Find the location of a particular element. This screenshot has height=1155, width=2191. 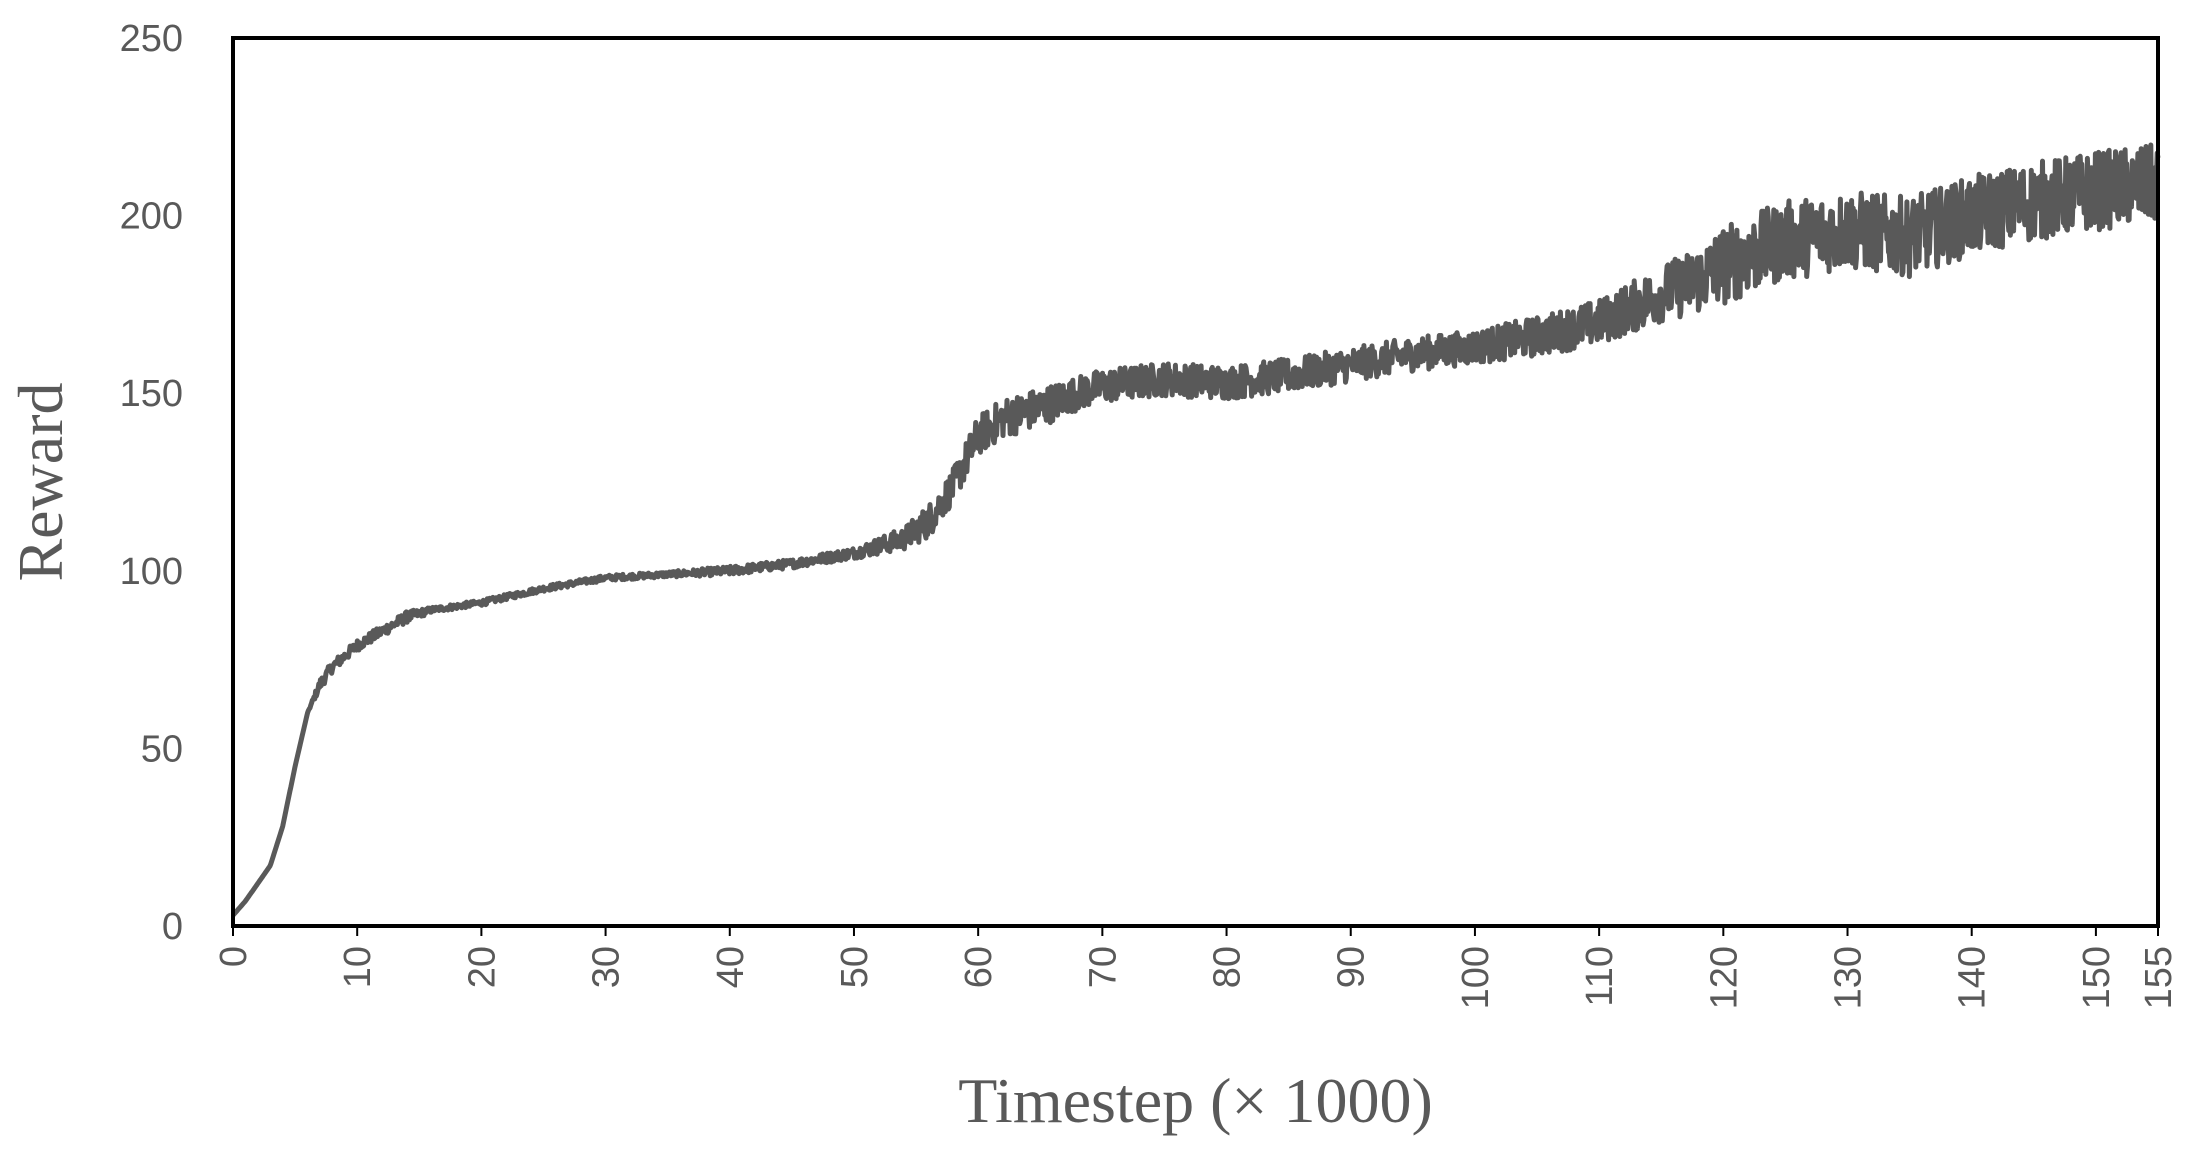

y-axis-ticks: 0 50 100 150 200 250 is located at coordinates (151, 483).